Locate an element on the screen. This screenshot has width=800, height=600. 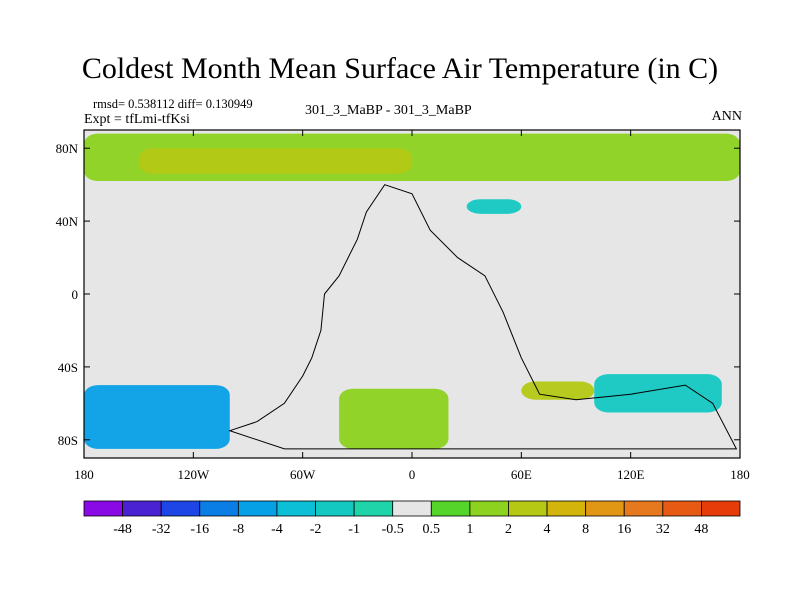
x-tick-label: 0 is located at coordinates (412, 474).